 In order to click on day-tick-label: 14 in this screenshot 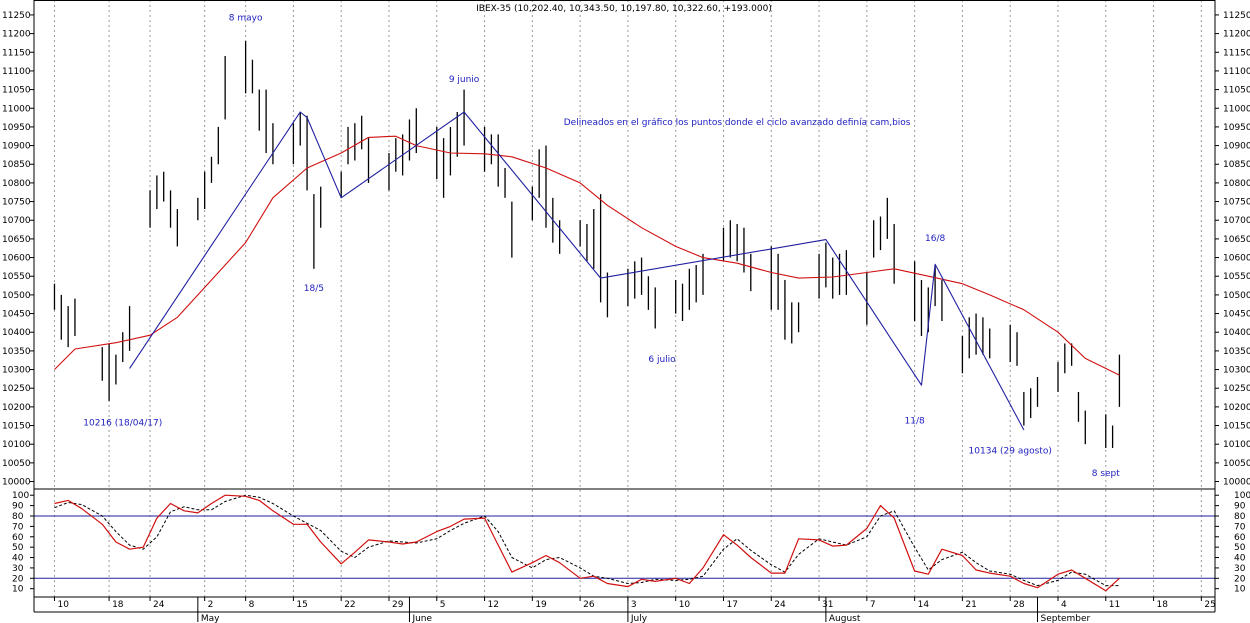, I will do `click(924, 605)`.